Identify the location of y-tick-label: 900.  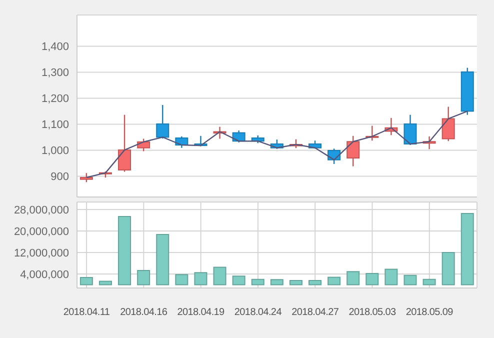
(59, 177).